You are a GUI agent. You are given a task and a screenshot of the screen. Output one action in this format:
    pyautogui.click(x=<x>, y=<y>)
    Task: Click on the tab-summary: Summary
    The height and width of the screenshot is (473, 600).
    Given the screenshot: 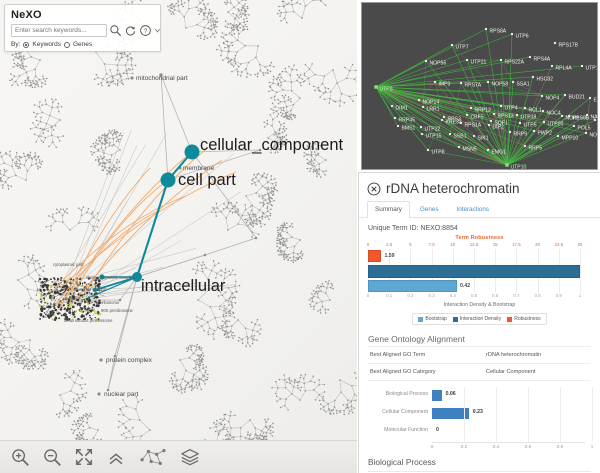 What is the action you would take?
    pyautogui.click(x=388, y=209)
    